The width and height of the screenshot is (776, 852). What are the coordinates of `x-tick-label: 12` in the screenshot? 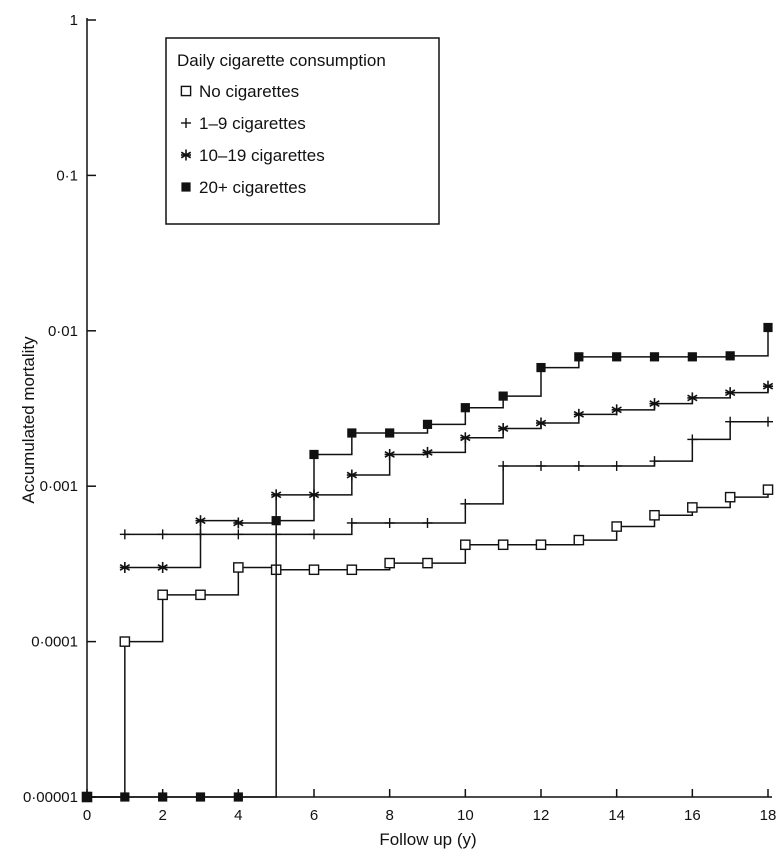 It's located at (541, 815).